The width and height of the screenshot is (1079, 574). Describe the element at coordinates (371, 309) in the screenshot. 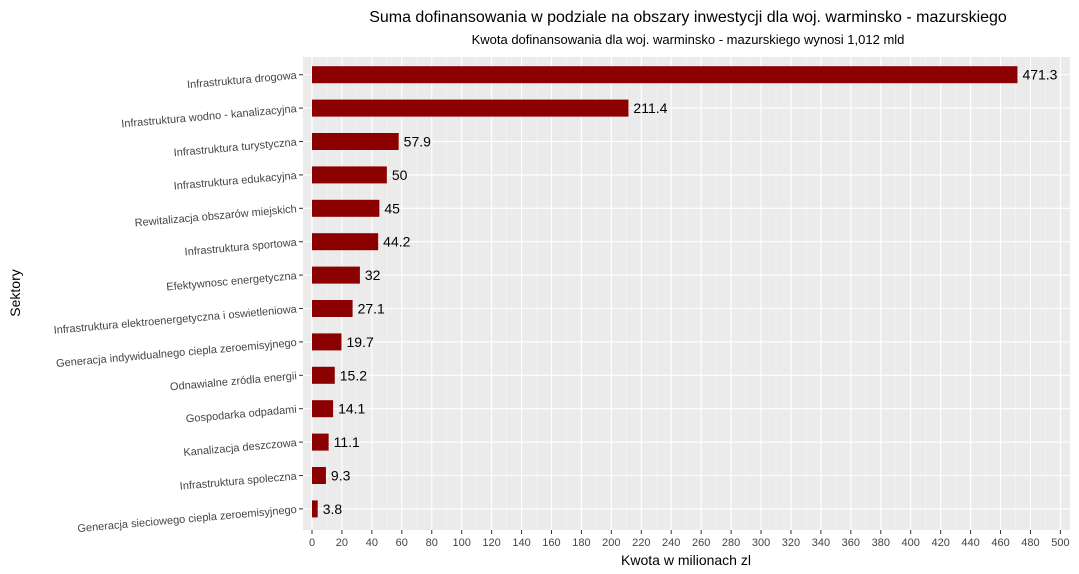

I see `data-label: 27.1` at that location.